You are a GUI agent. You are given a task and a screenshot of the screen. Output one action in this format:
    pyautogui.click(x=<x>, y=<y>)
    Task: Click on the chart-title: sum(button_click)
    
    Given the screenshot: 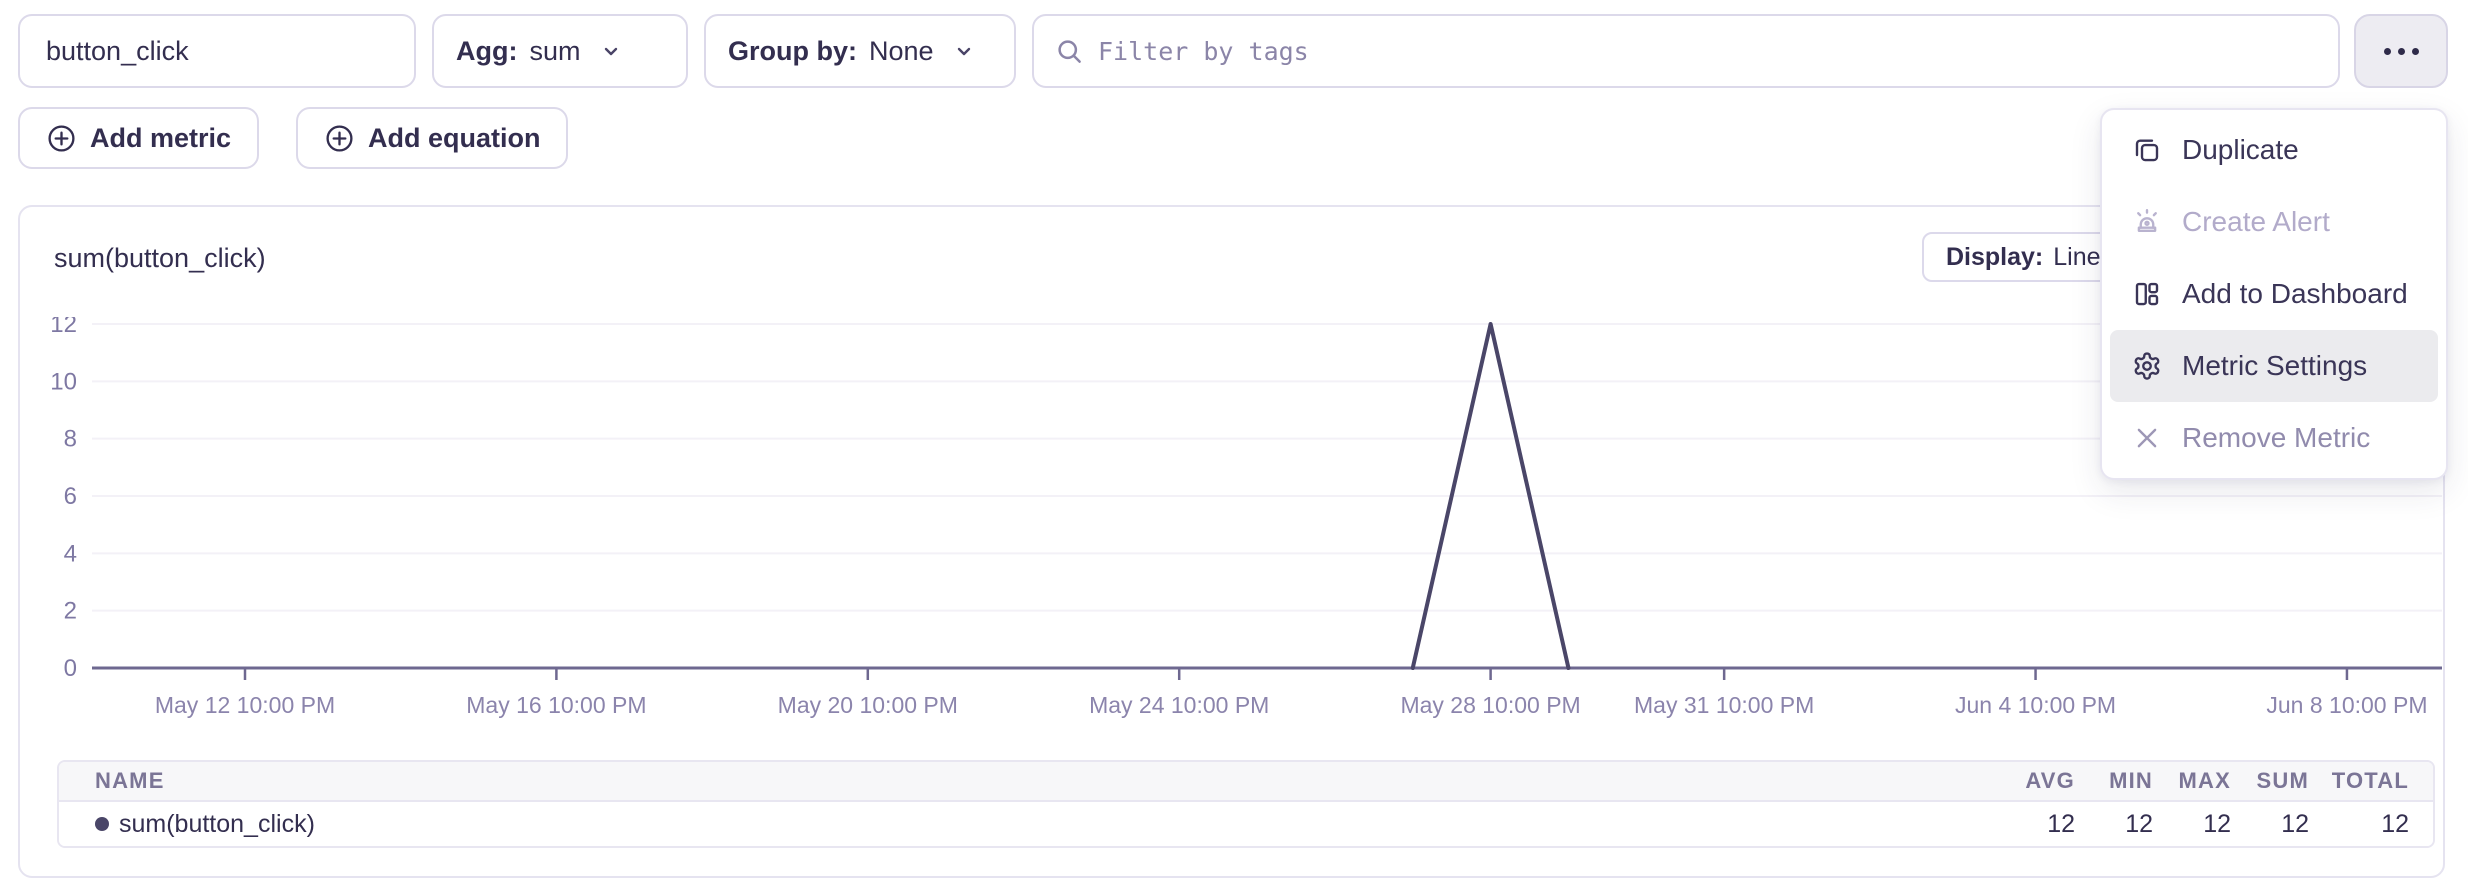 What is the action you would take?
    pyautogui.click(x=160, y=258)
    